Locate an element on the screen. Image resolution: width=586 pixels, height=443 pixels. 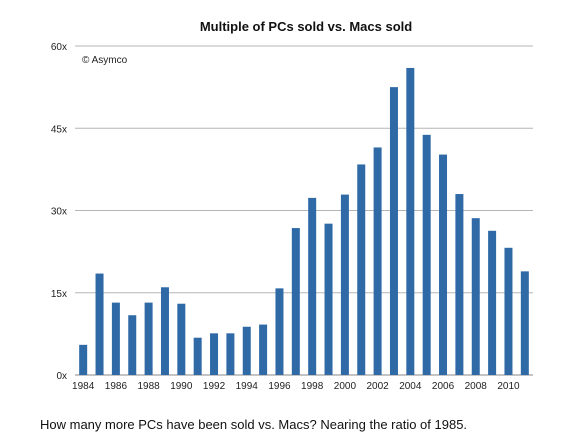
x-tick-label: 2008 is located at coordinates (476, 386).